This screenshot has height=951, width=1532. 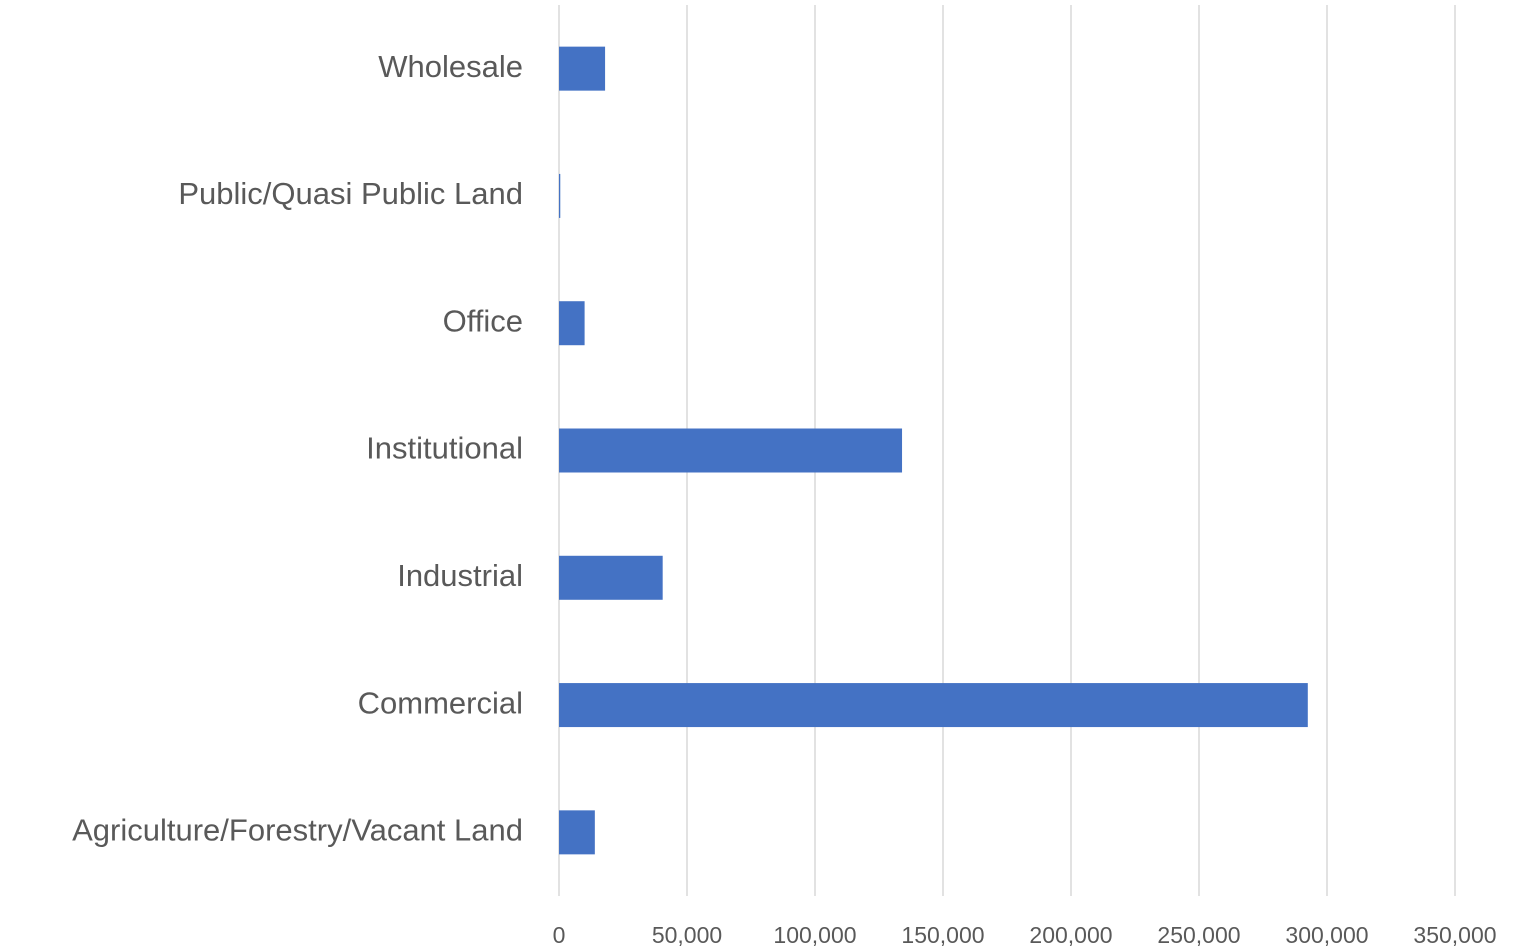 I want to click on y-tick-label: Office, so click(x=483, y=320).